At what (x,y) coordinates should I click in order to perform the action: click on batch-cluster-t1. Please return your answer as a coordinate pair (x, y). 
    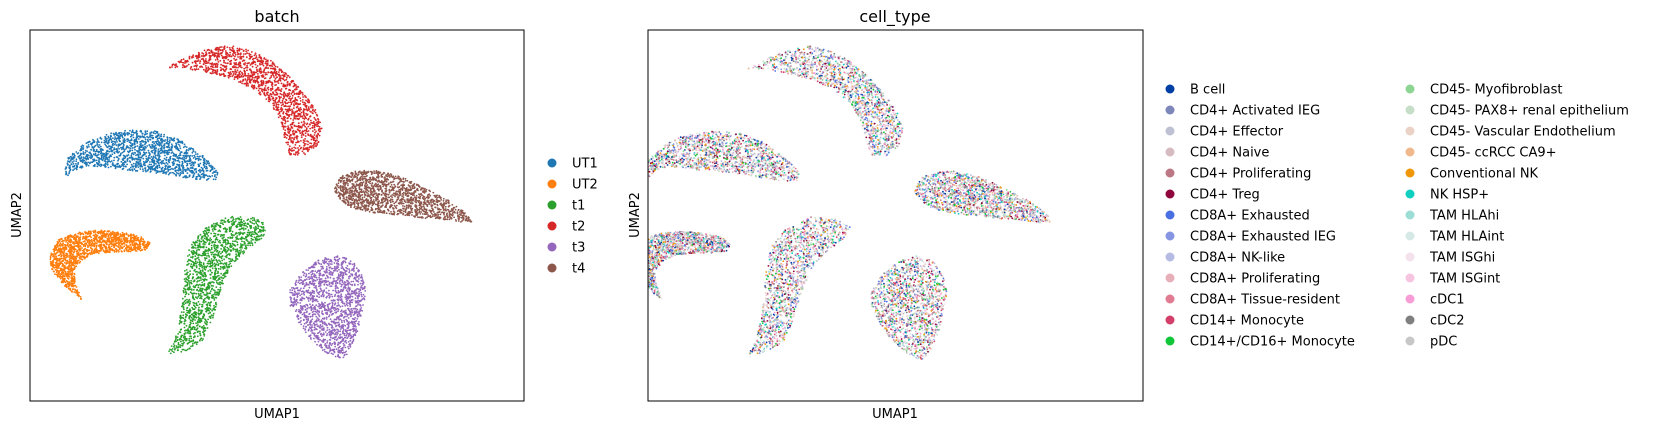
    Looking at the image, I should click on (217, 285).